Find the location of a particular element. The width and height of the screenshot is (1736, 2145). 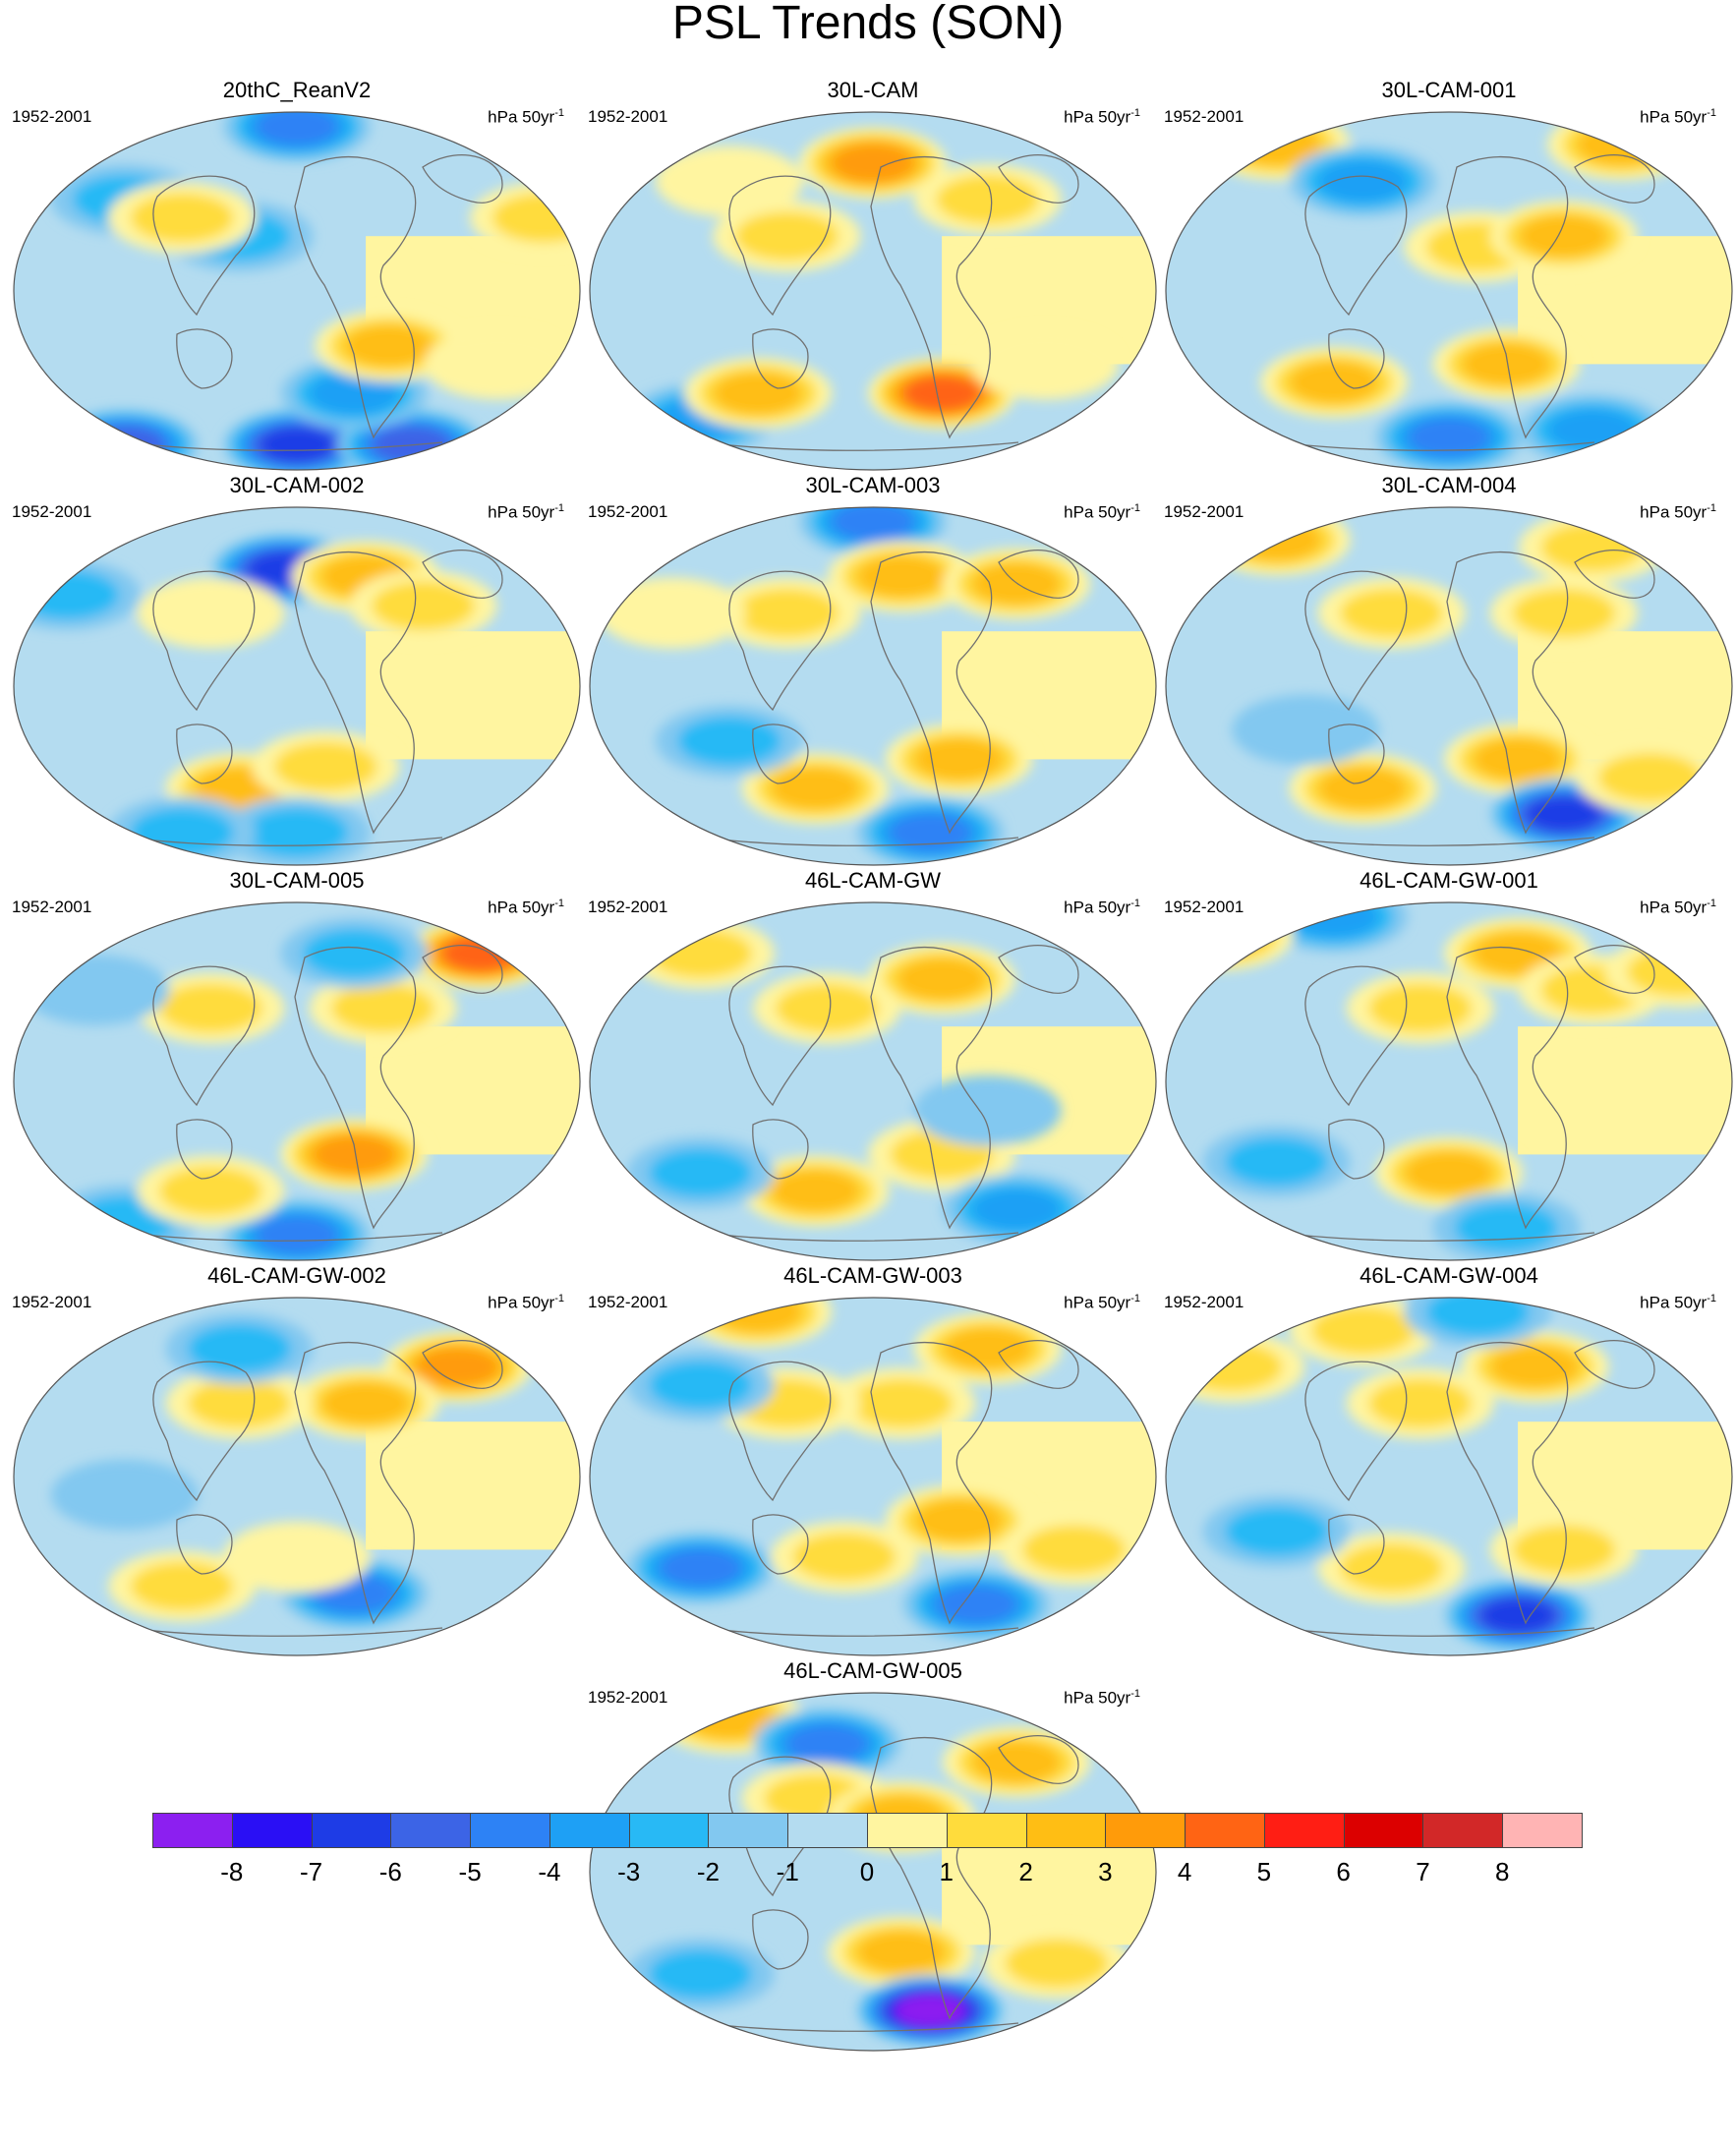

panel-title: 30L-CAM-002 is located at coordinates (297, 485).